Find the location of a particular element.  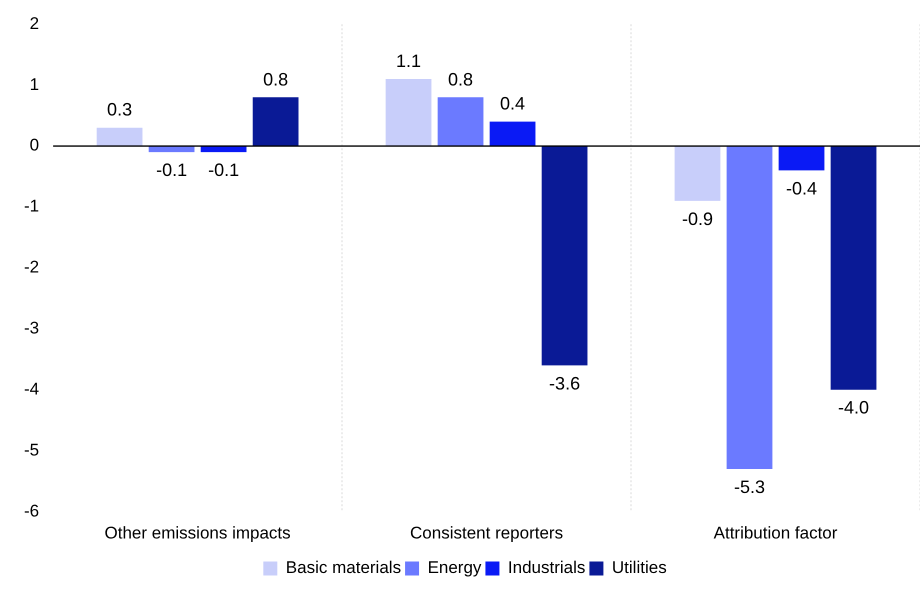

y-tick-label: -4 is located at coordinates (32, 388).